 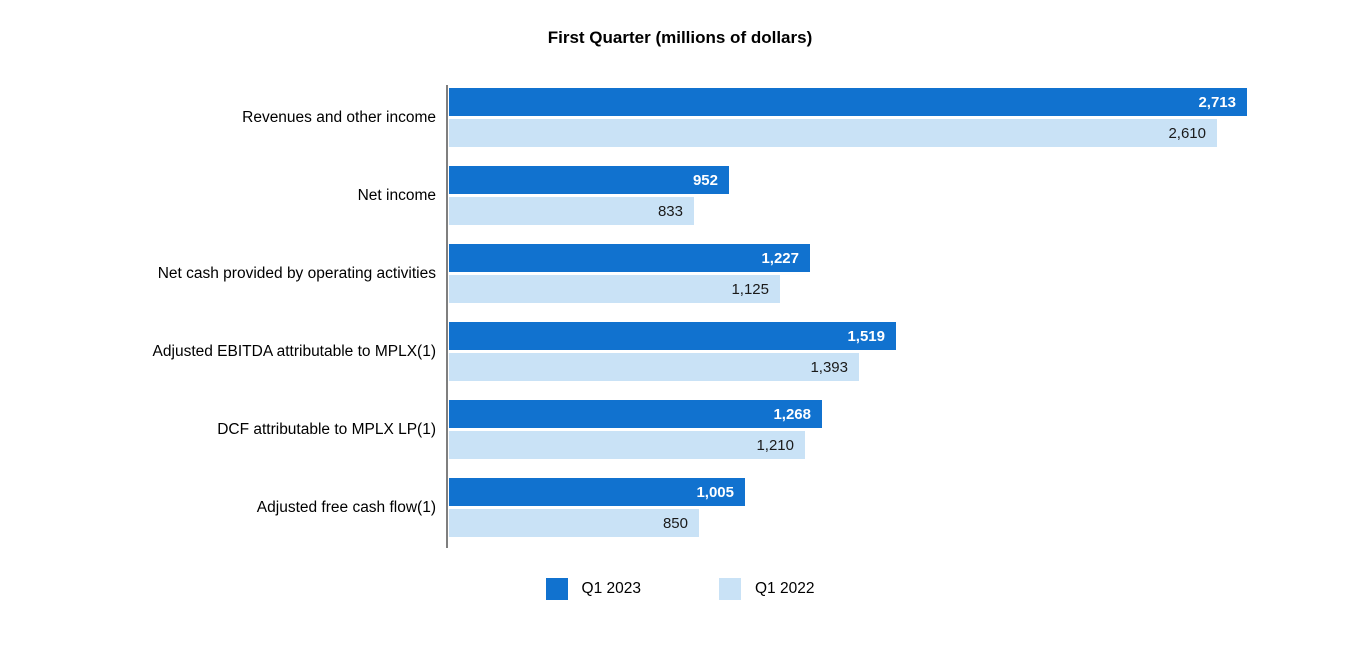 What do you see at coordinates (672, 336) in the screenshot?
I see `bar-q1-2023: 1,519` at bounding box center [672, 336].